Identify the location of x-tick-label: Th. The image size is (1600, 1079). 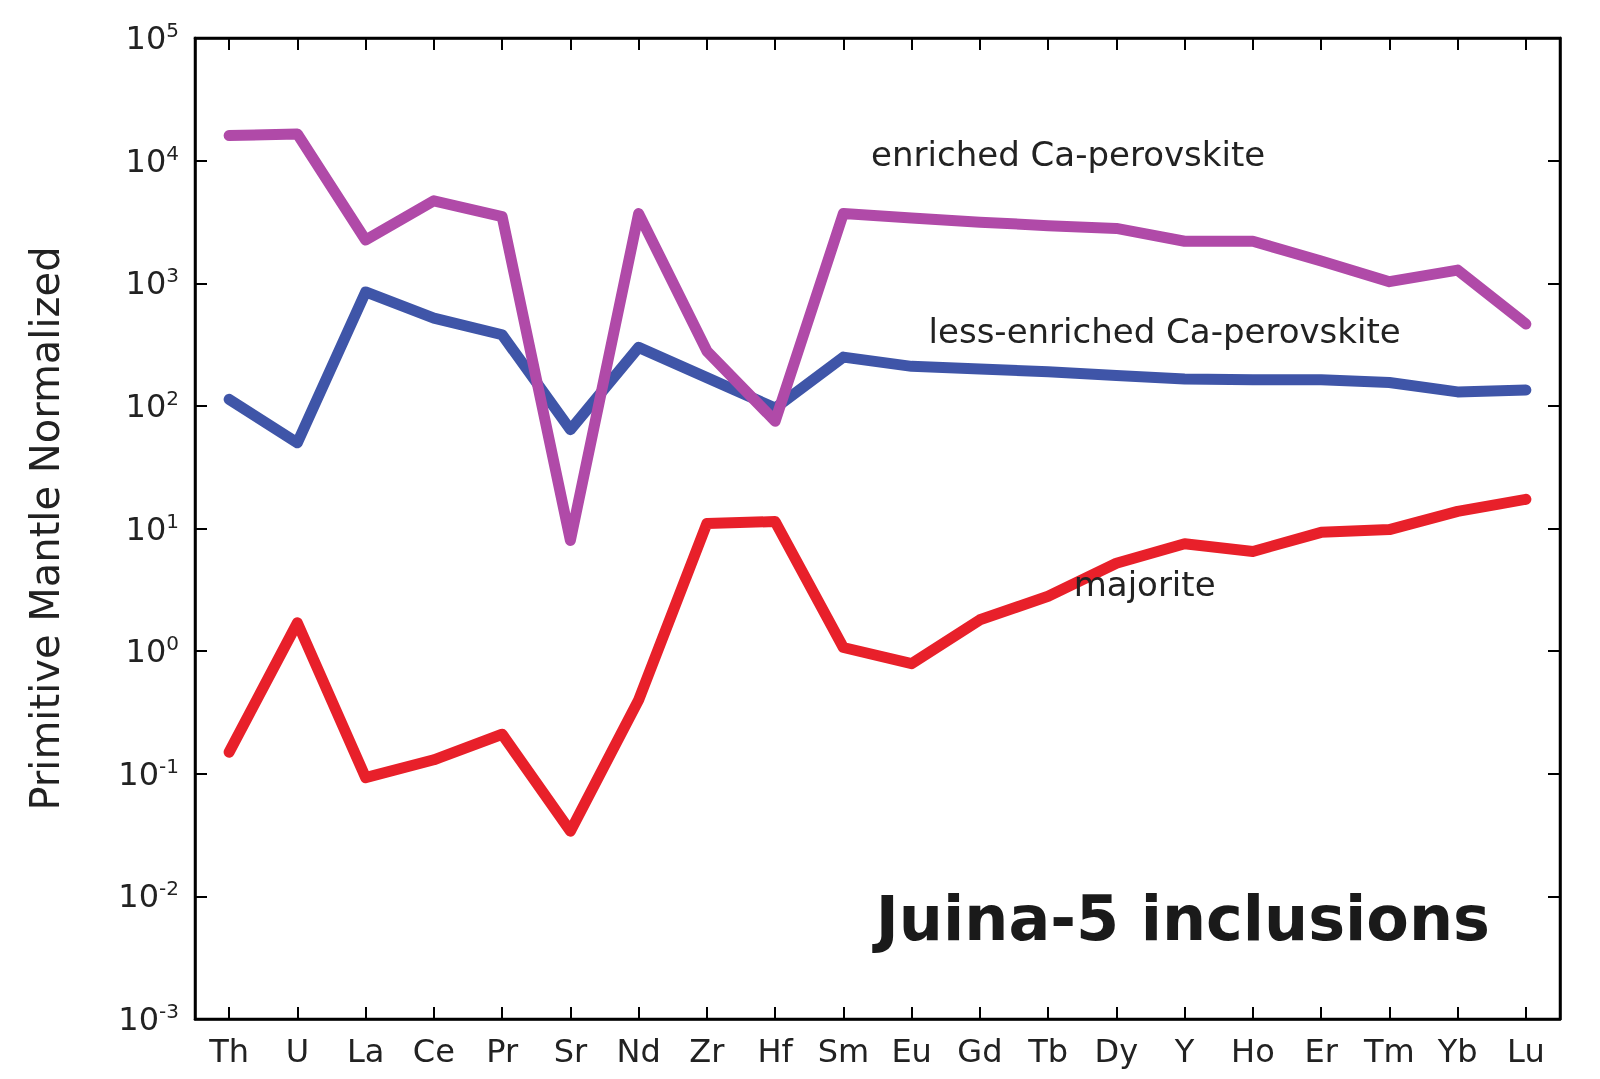
(229, 1051).